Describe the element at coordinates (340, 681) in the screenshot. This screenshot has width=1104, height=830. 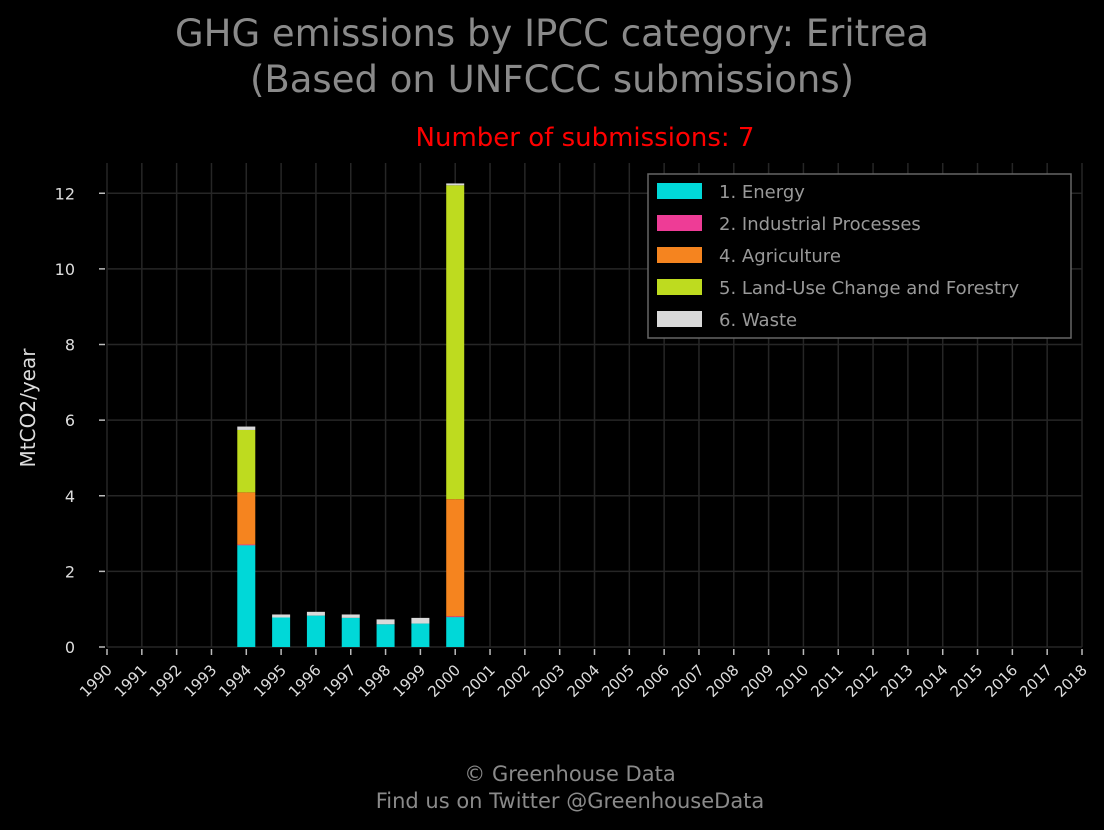
I see `x-tick-label: 1997` at that location.